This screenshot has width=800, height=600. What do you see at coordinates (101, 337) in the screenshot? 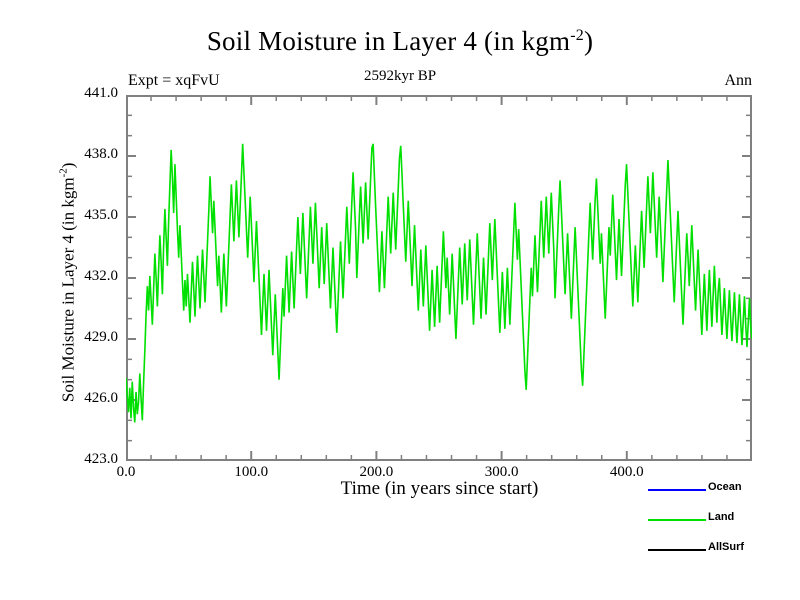
I see `y-tick-label: 429.0` at bounding box center [101, 337].